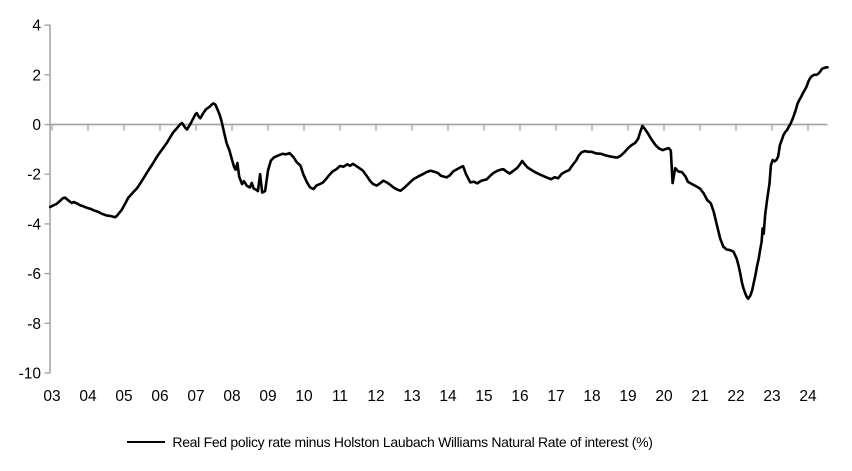  Describe the element at coordinates (36, 125) in the screenshot. I see `y-tick-label: 0` at that location.